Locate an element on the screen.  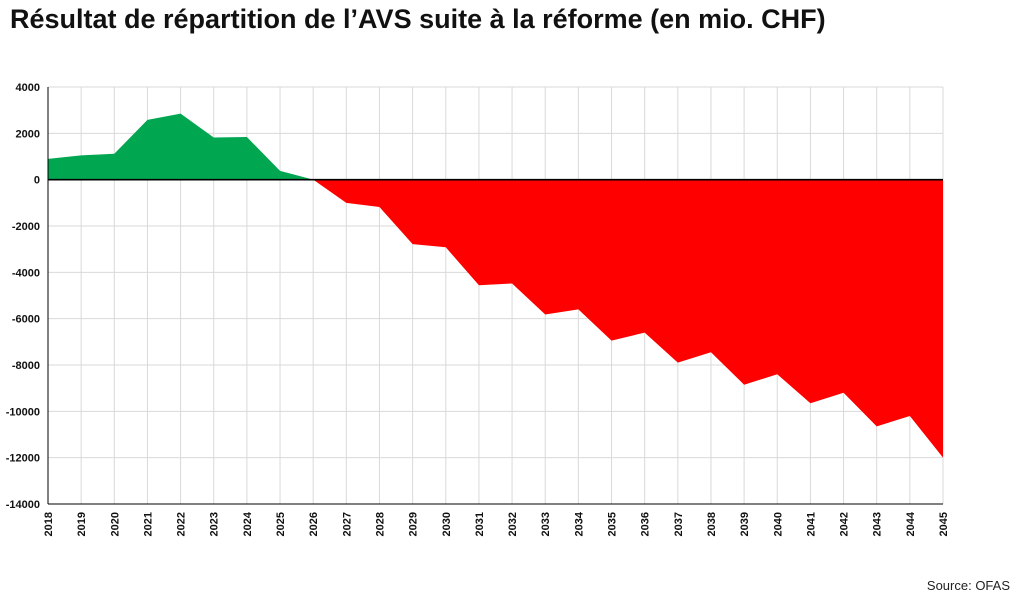
x-tick-label: 2032 is located at coordinates (513, 524).